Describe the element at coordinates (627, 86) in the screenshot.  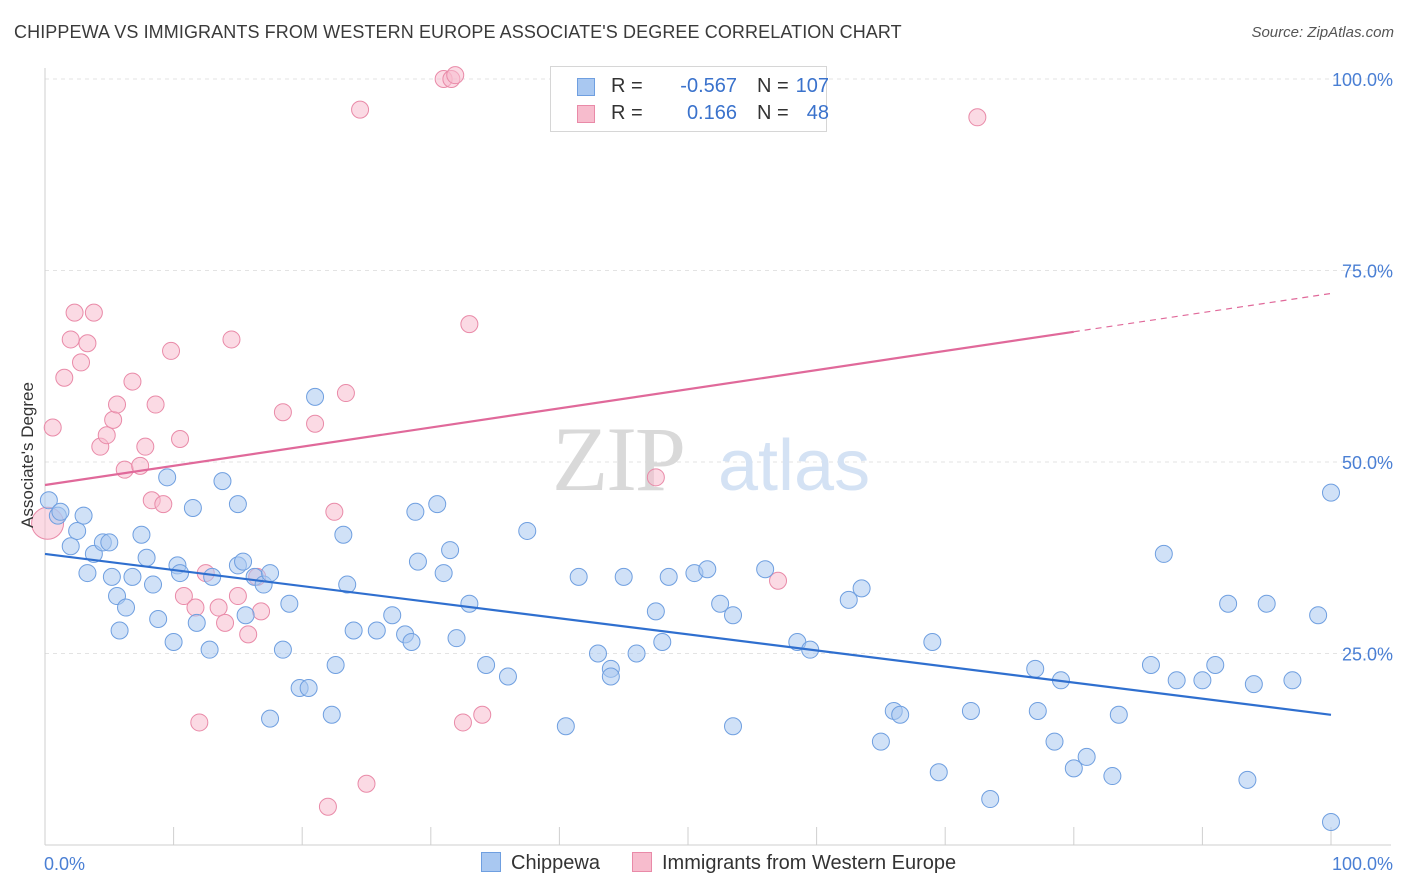
I see `legend-r-label: R =` at that location.